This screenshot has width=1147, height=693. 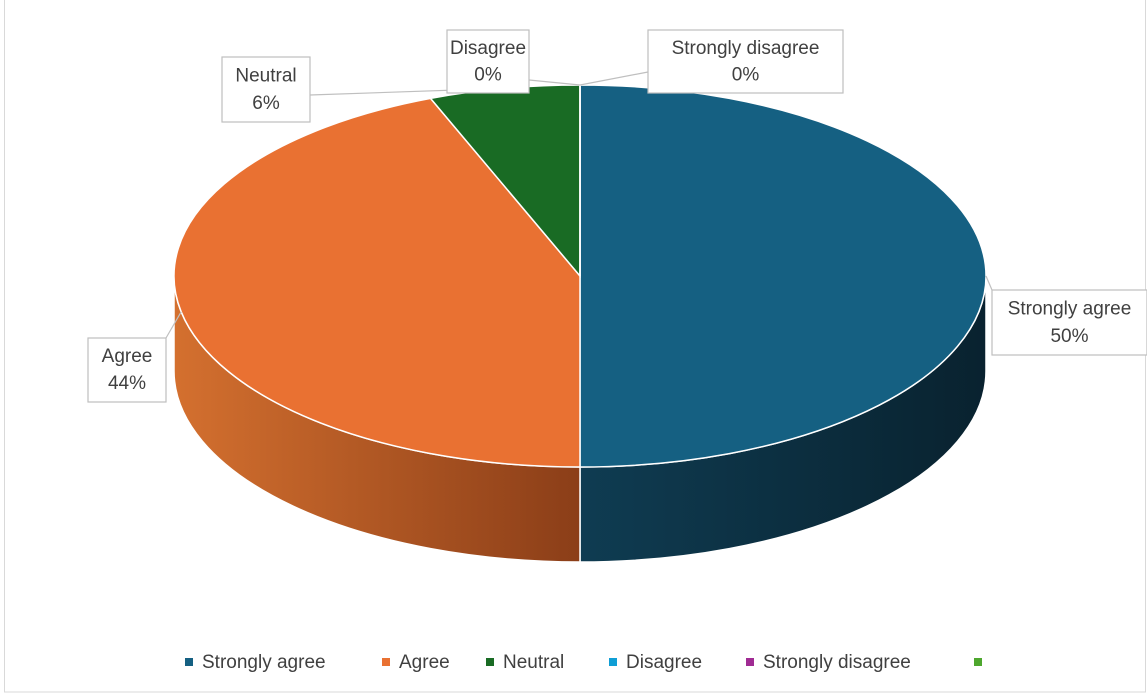 What do you see at coordinates (127, 356) in the screenshot?
I see `data-label-name: Agree` at bounding box center [127, 356].